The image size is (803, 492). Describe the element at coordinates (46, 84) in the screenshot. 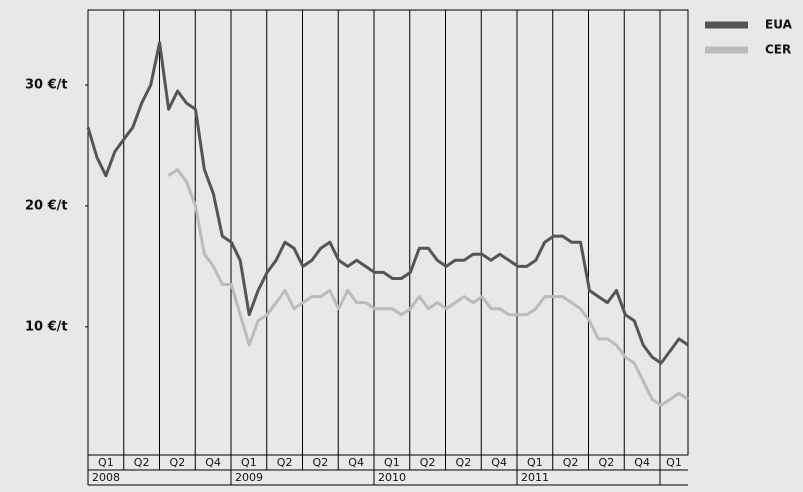

I see `y-tick-label: 30 €/t` at that location.